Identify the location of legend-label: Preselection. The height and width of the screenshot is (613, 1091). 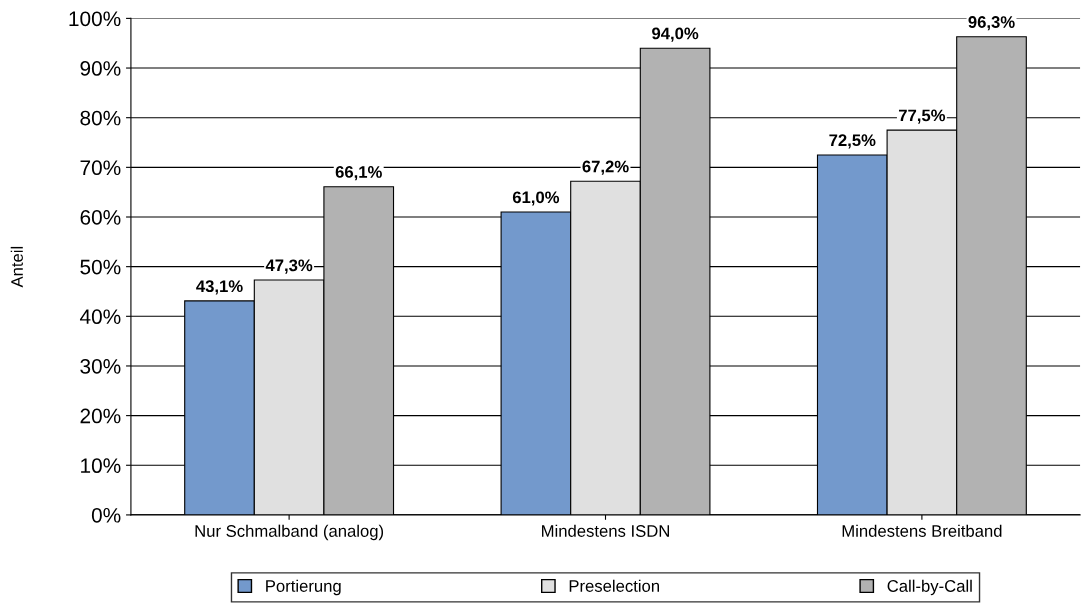
(614, 585).